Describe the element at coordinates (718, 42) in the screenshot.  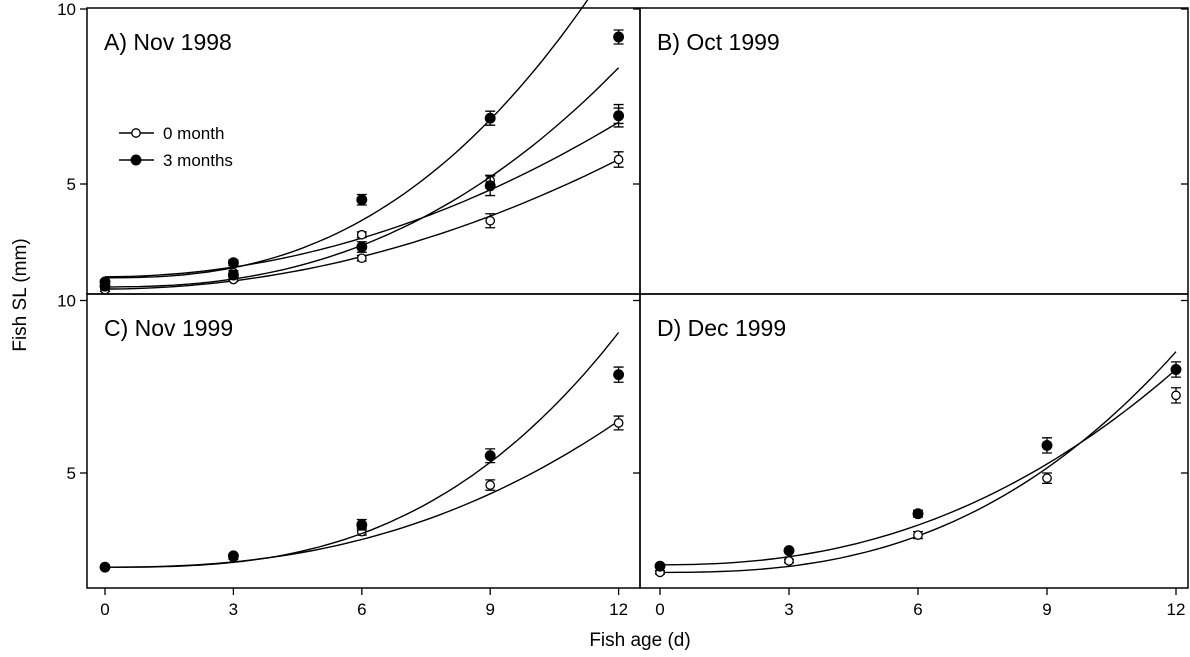
I see `panel-title: B) Oct 1999` at that location.